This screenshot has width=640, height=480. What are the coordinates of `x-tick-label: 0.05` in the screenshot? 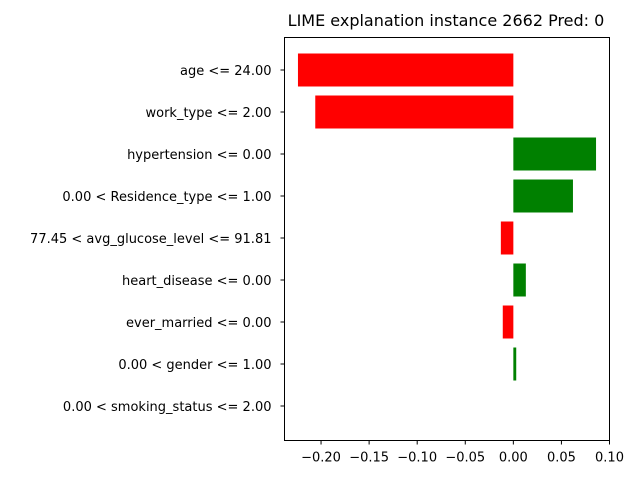 It's located at (561, 458).